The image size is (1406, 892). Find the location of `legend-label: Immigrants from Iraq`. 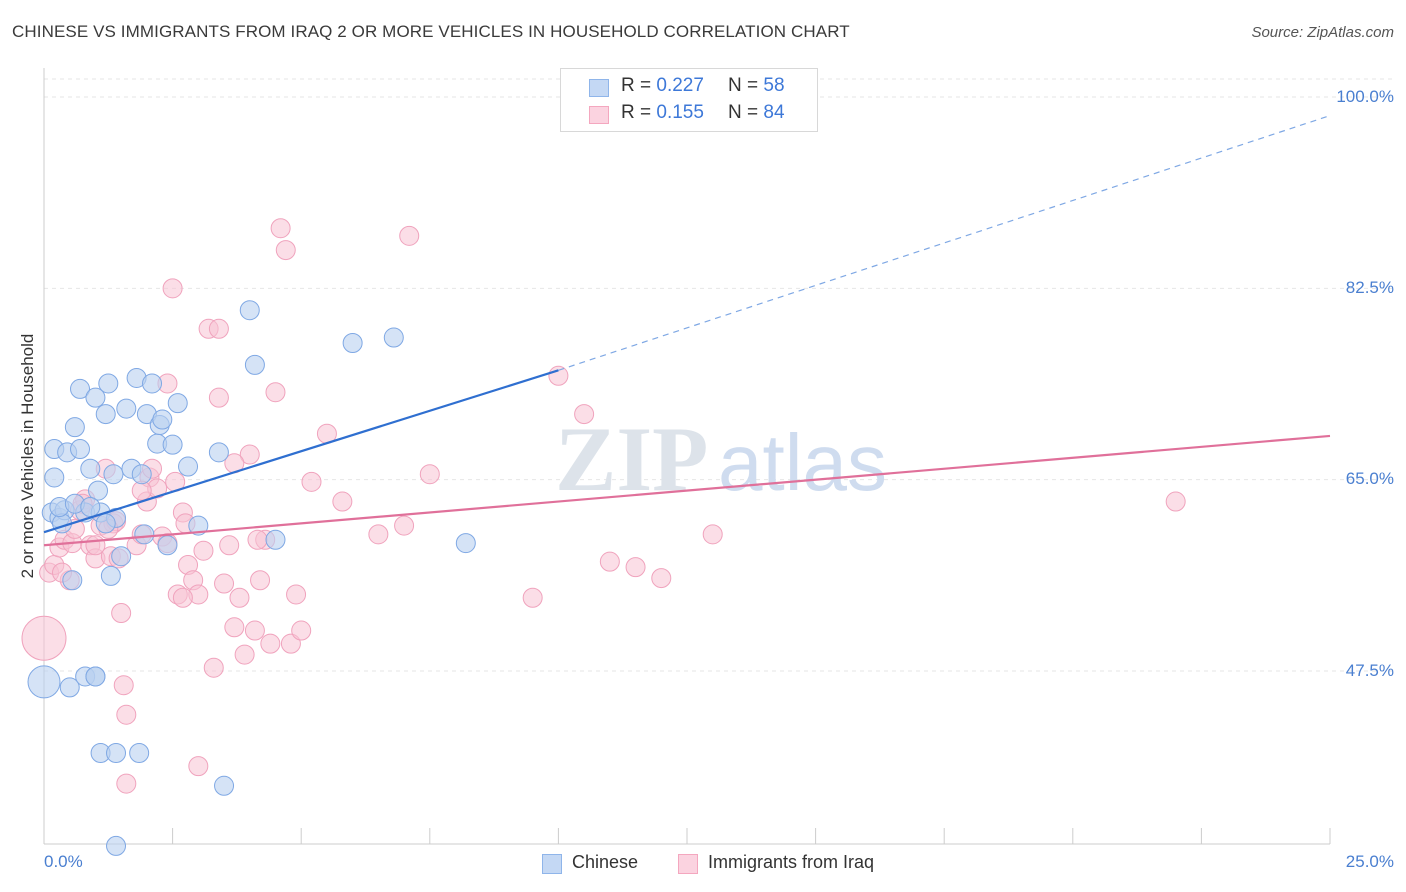

legend-label: Immigrants from Iraq is located at coordinates (791, 862).